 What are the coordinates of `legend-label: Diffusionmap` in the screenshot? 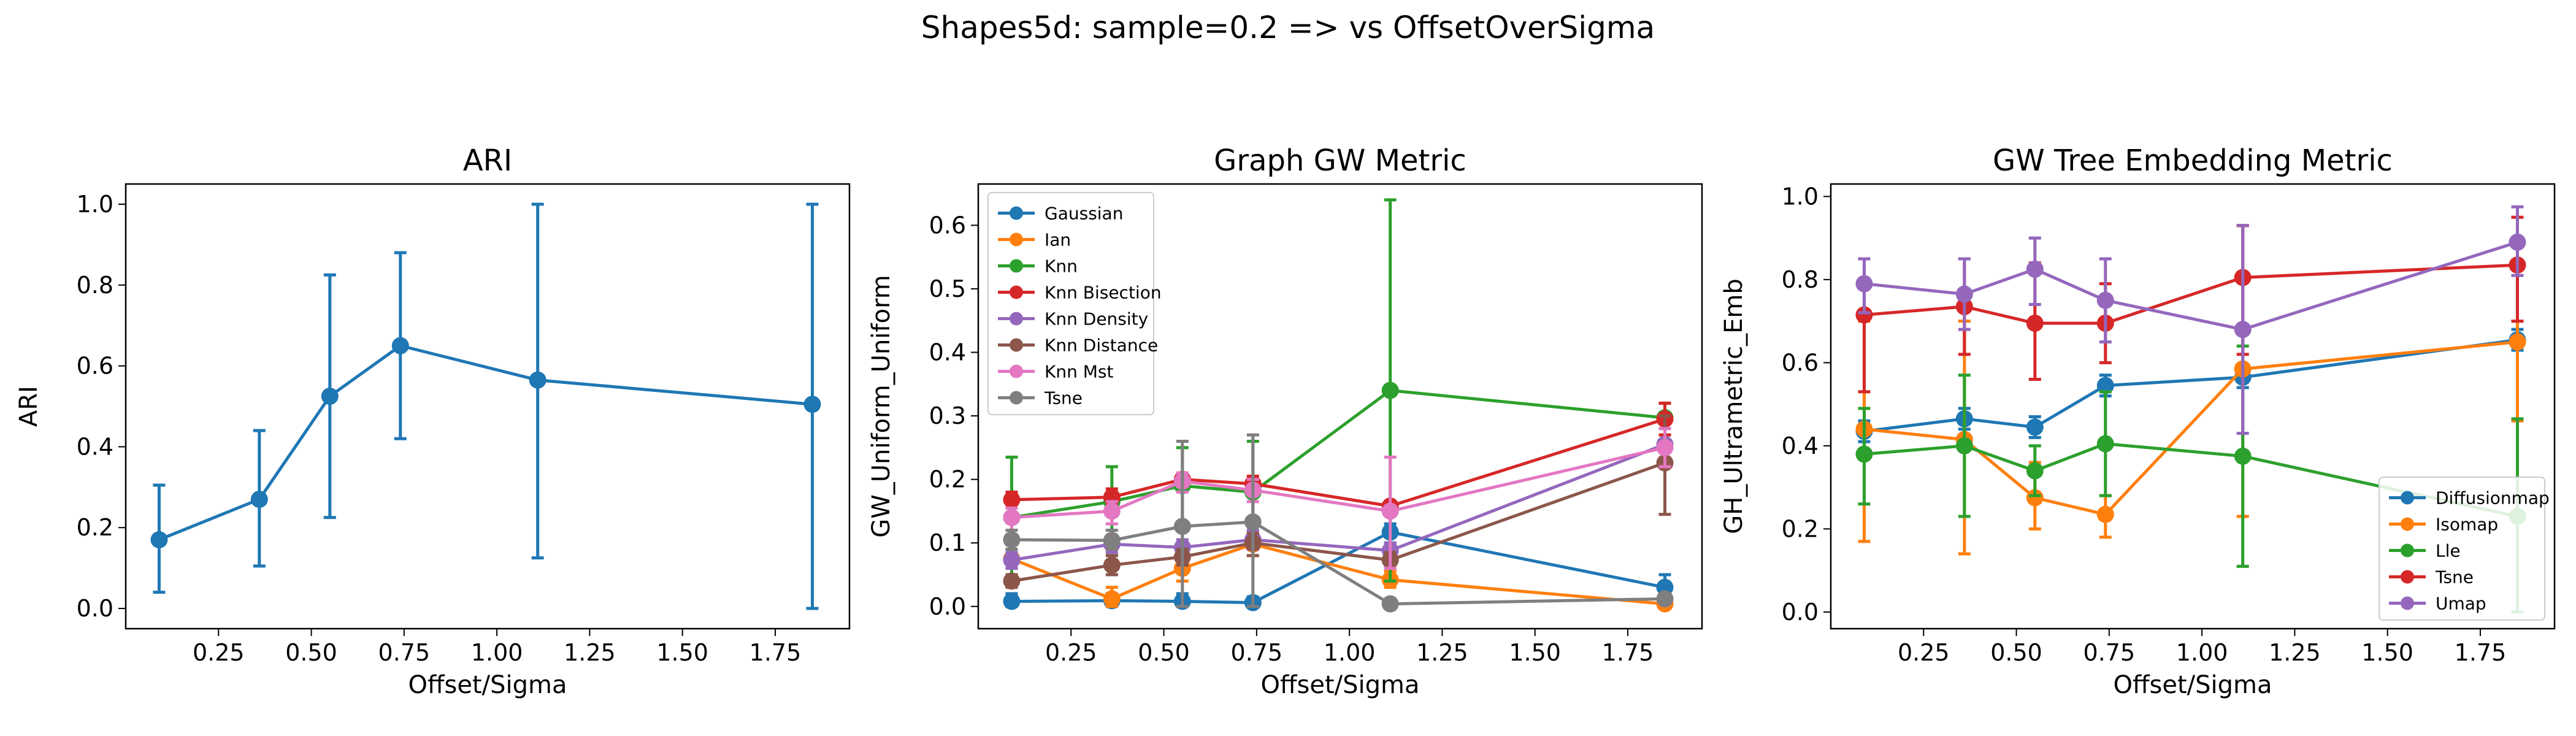 It's located at (2493, 498).